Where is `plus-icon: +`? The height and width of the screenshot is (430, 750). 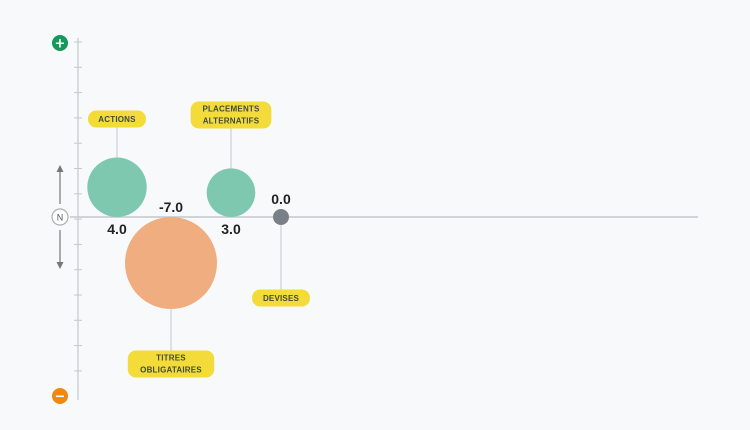 plus-icon: + is located at coordinates (60, 44).